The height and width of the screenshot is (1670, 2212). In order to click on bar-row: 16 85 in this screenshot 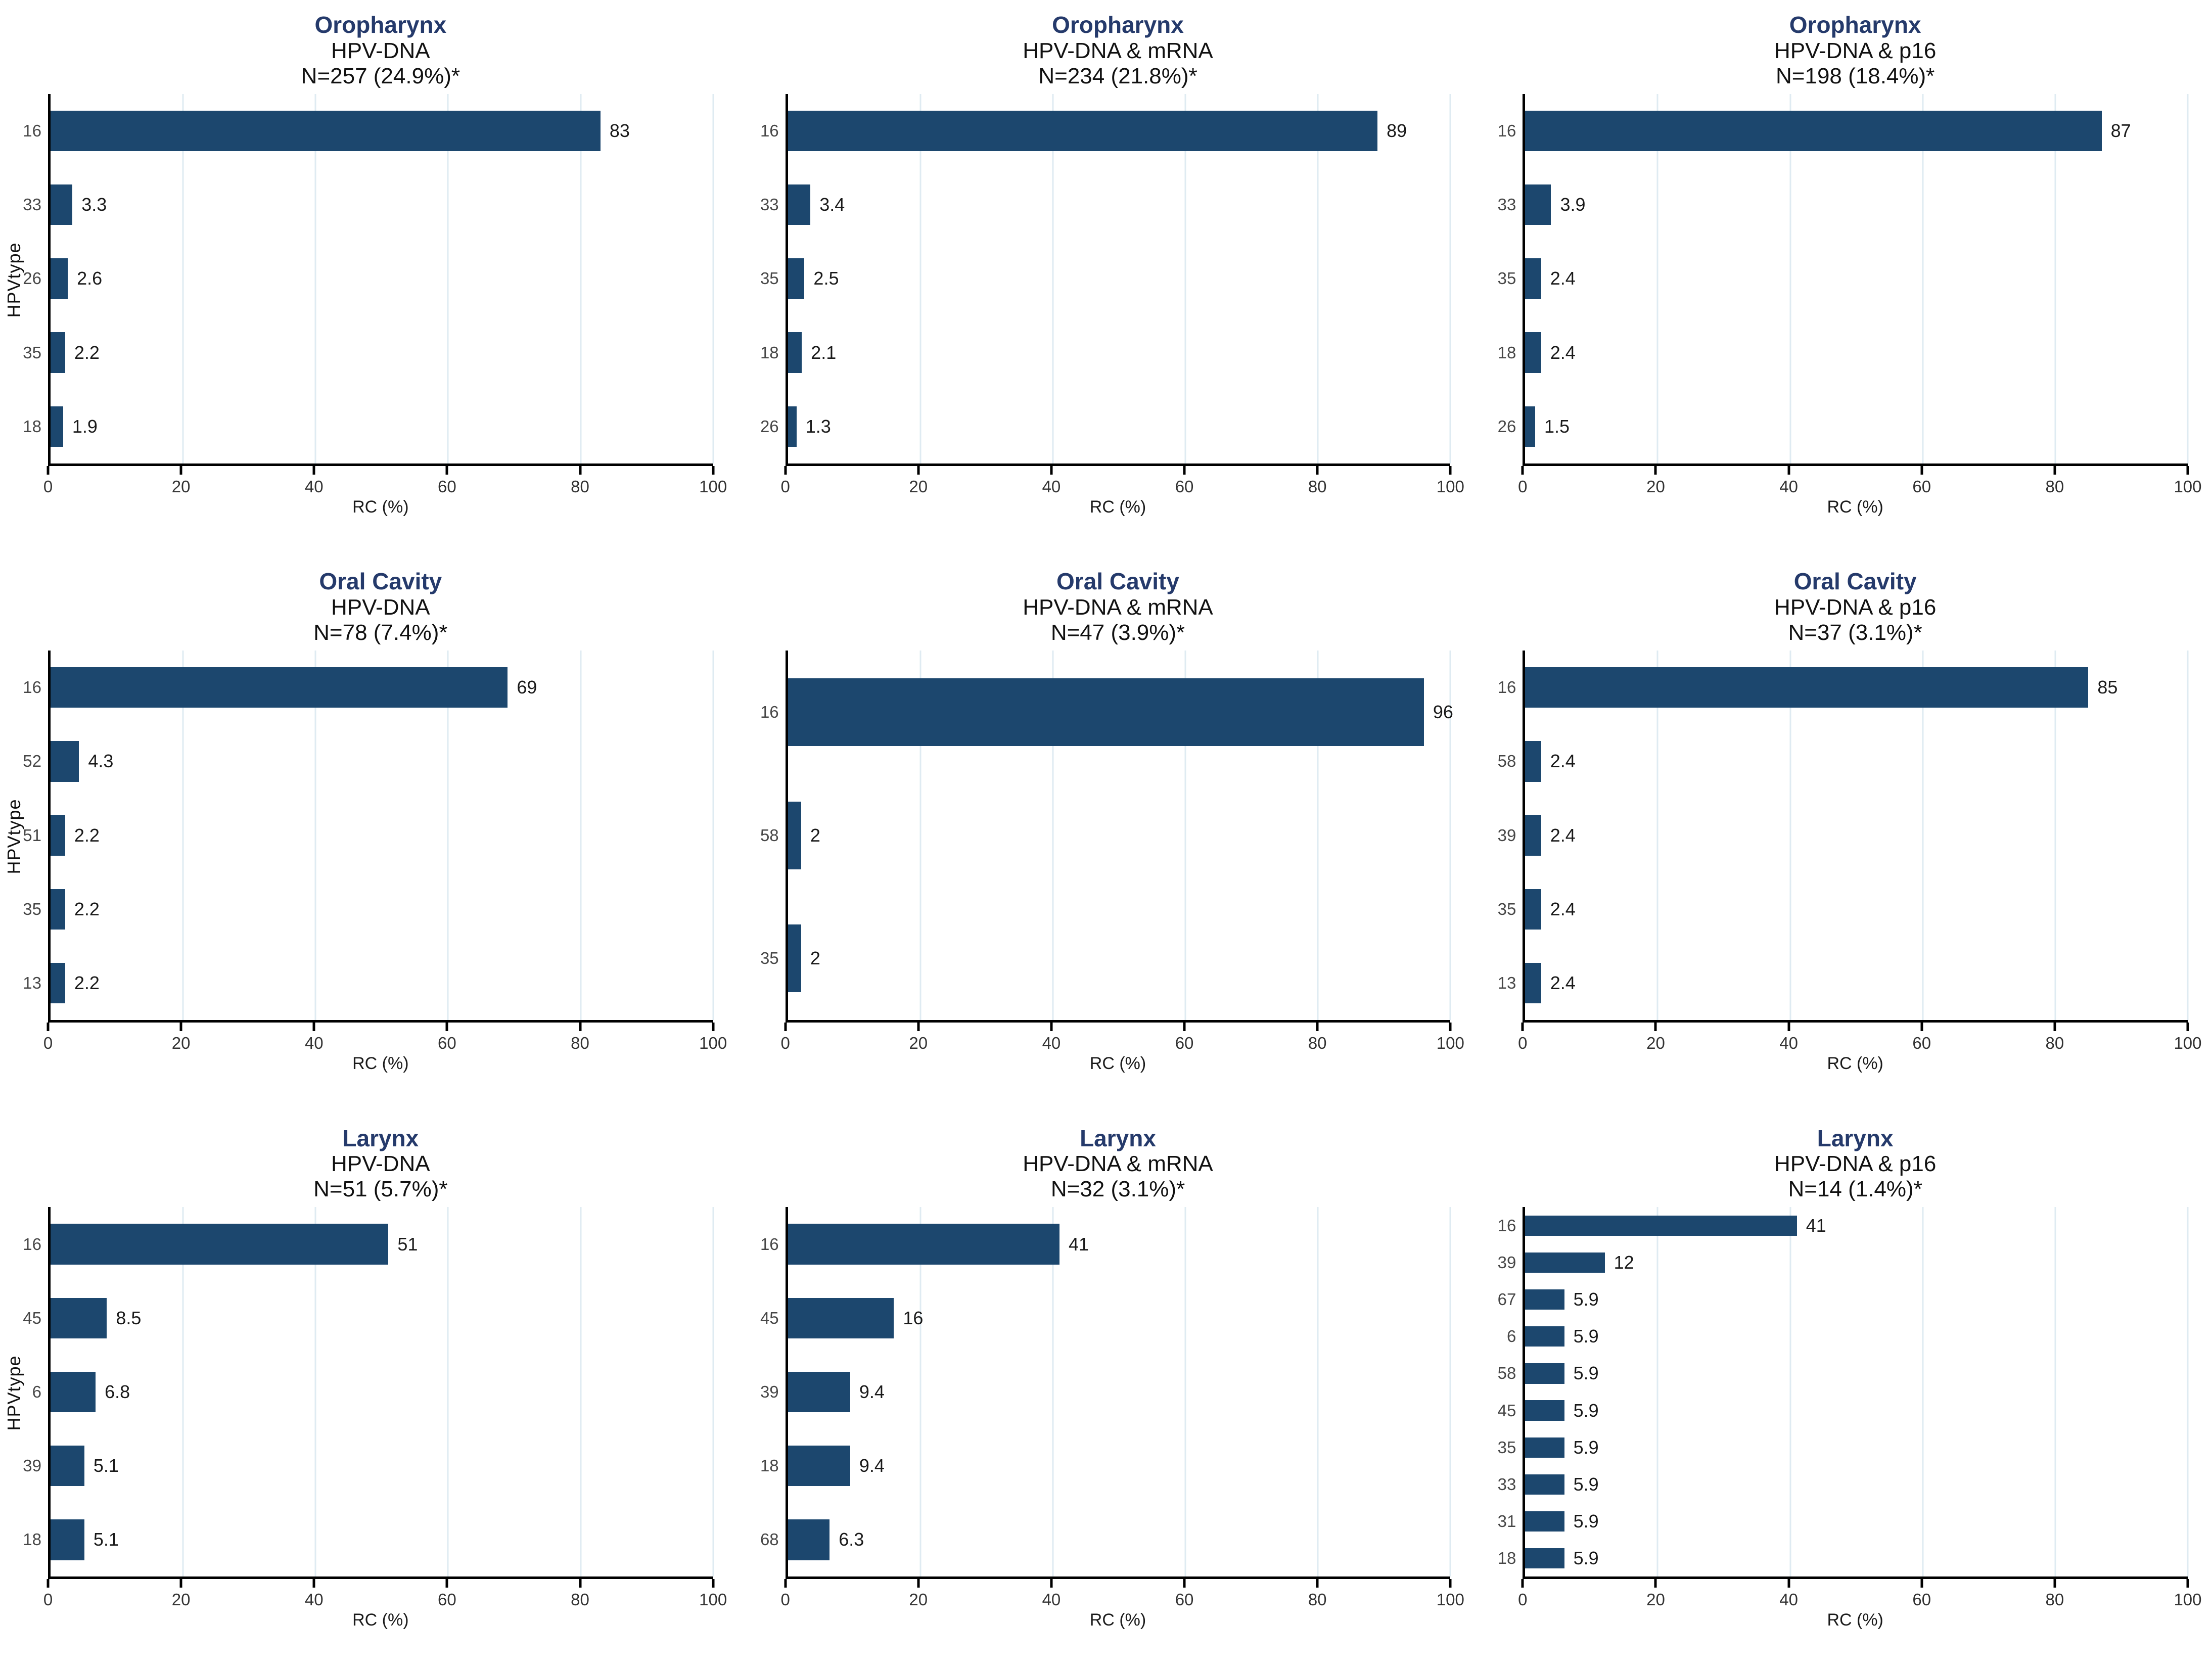, I will do `click(1843, 687)`.